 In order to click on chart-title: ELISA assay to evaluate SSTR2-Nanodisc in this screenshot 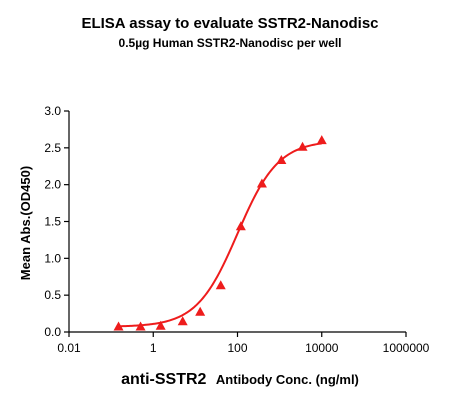, I will do `click(229, 23)`.